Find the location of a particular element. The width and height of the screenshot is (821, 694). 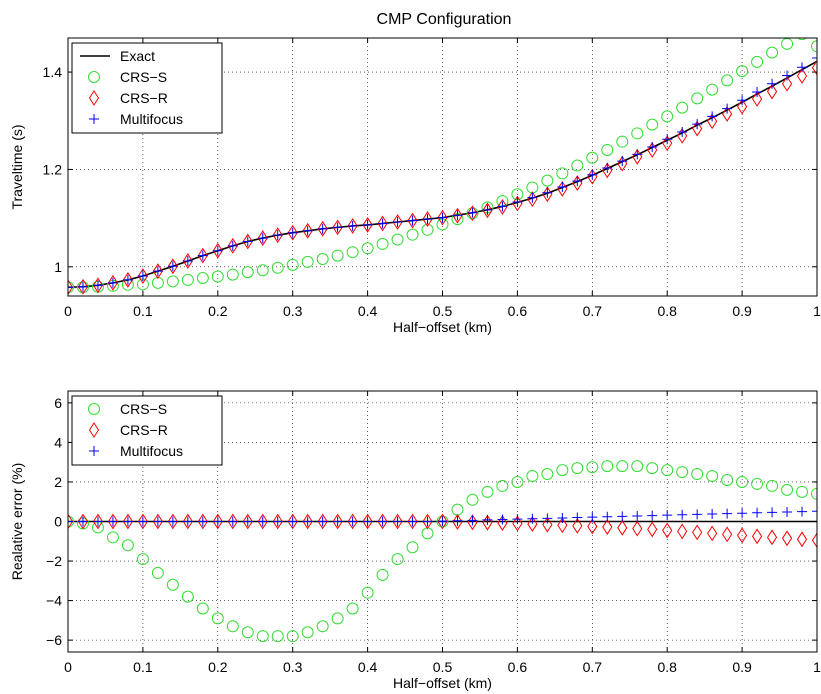

x-tick-label: 0.1 is located at coordinates (143, 667).